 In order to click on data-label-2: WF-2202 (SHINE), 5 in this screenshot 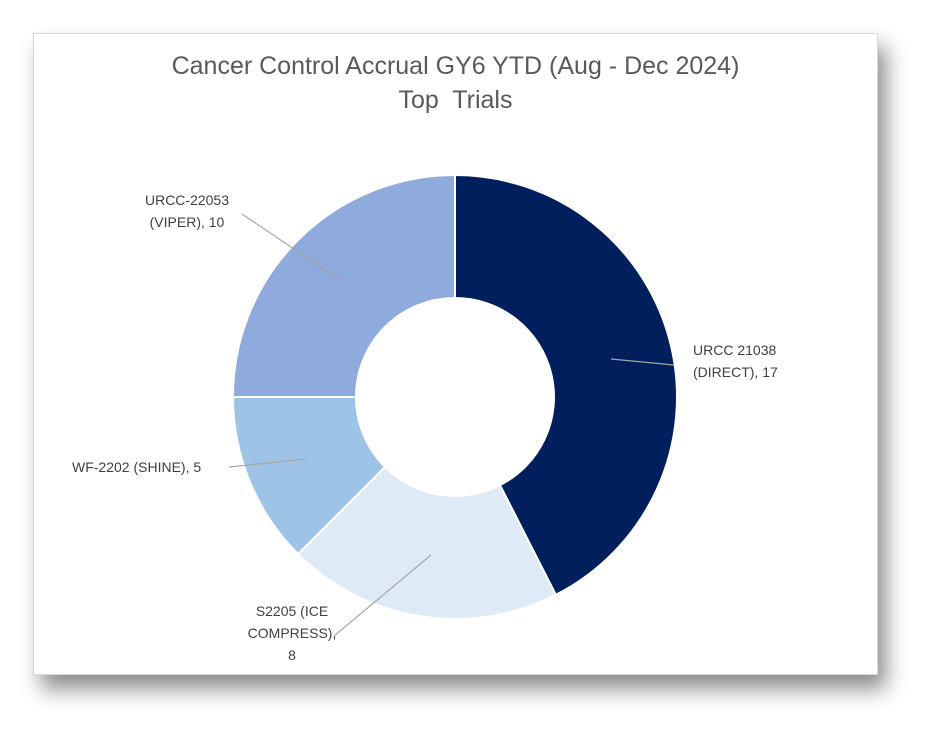, I will do `click(136, 467)`.